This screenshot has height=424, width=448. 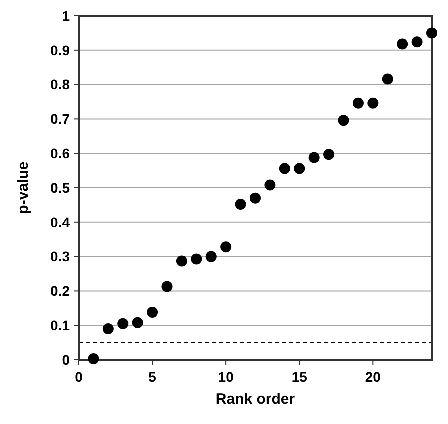 What do you see at coordinates (152, 377) in the screenshot?
I see `x-tick-label: 5` at bounding box center [152, 377].